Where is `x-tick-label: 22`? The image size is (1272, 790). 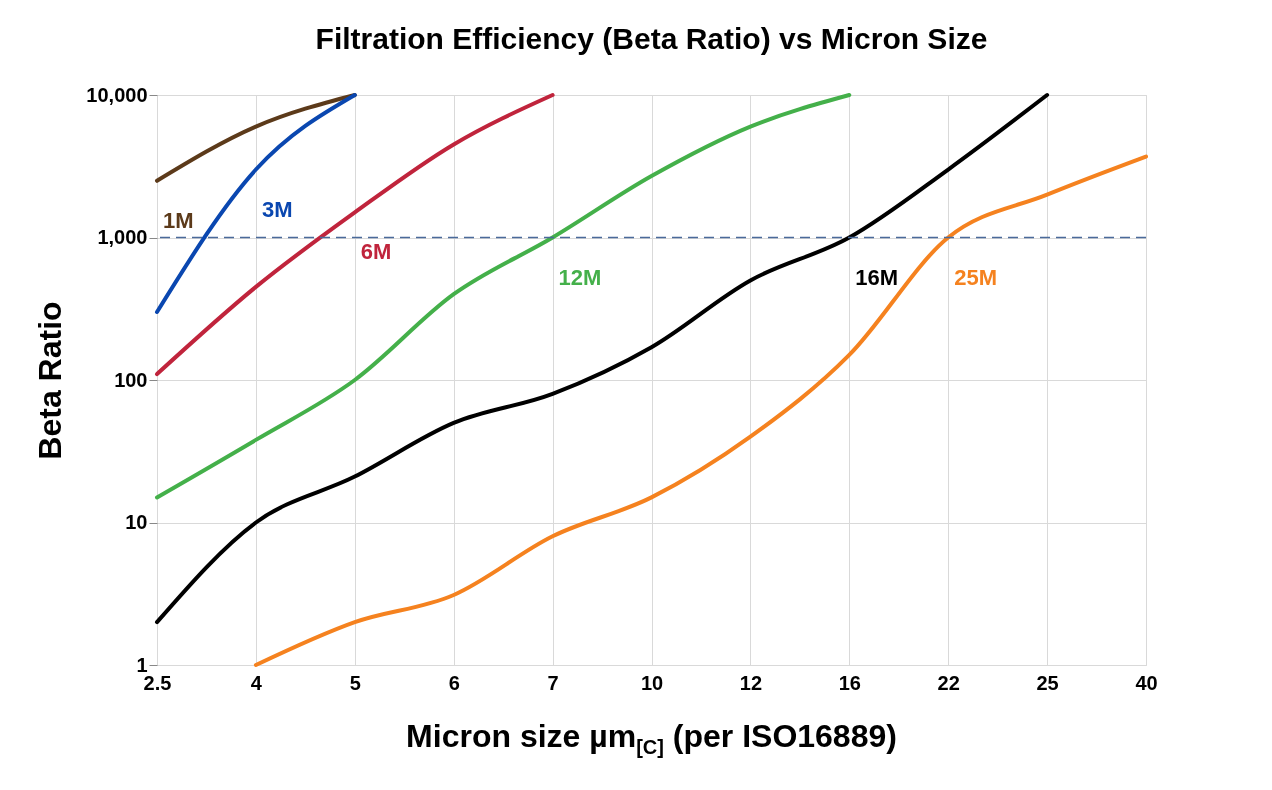
x-tick-label: 22 is located at coordinates (948, 682).